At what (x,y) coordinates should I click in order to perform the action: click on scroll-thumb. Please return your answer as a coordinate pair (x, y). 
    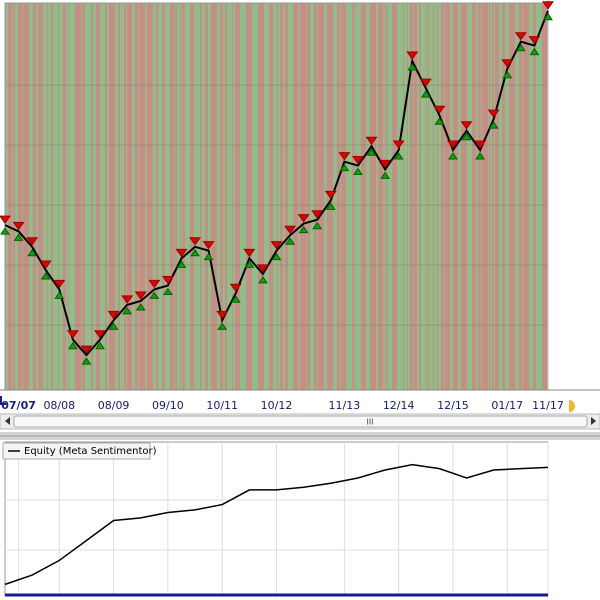
    Looking at the image, I should click on (300, 421).